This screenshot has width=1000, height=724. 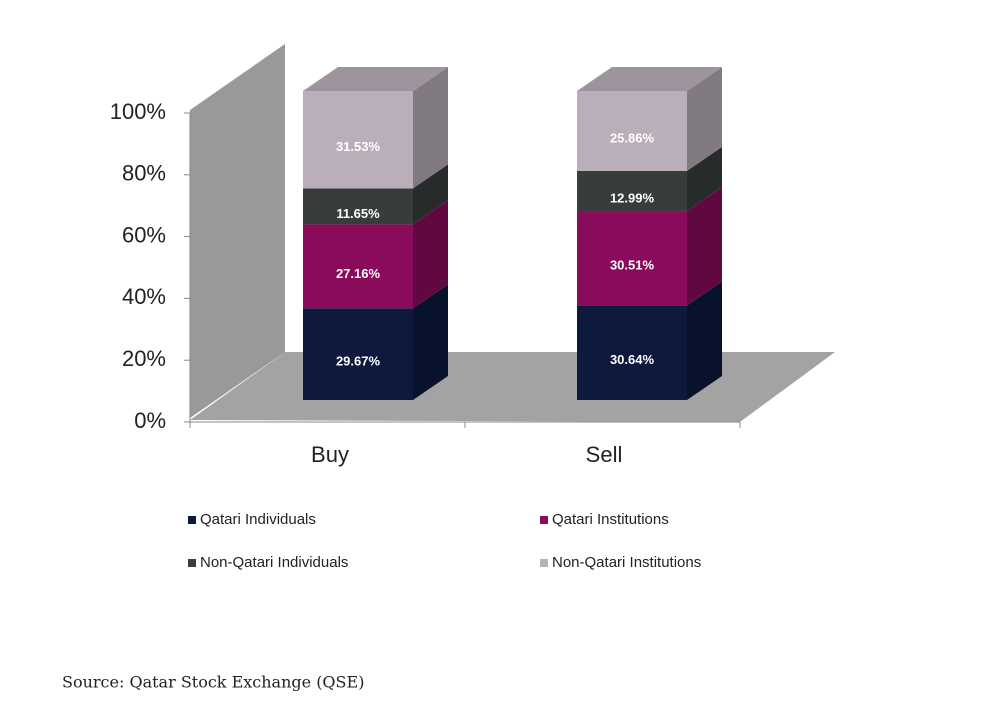 What do you see at coordinates (144, 296) in the screenshot?
I see `y-tick-label: 40%` at bounding box center [144, 296].